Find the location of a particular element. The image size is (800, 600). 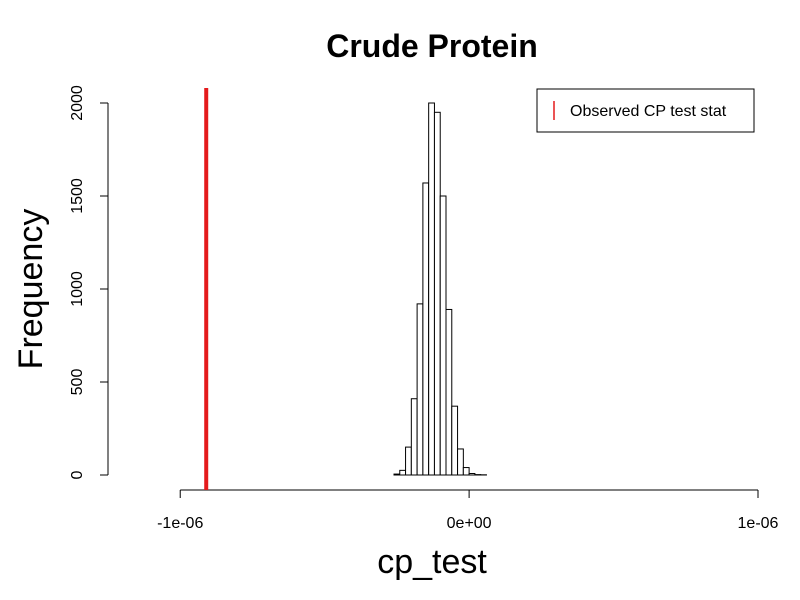

histogram-bars is located at coordinates (440, 289).